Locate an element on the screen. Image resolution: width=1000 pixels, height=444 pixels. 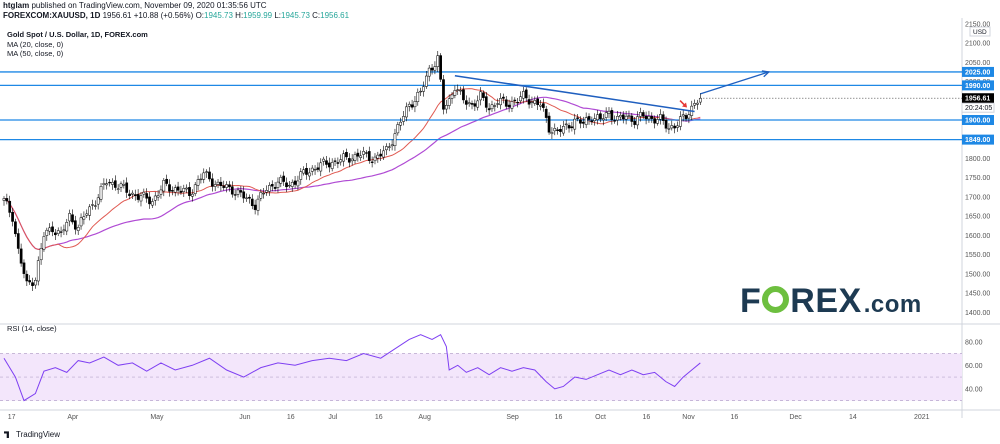
level-badge is located at coordinates (978, 120).